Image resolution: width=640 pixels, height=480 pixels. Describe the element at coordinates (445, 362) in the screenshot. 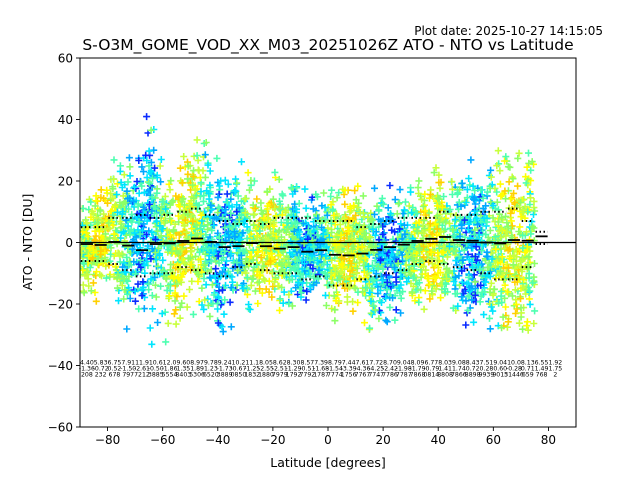

I see `bin-stat-std: 8.03` at that location.